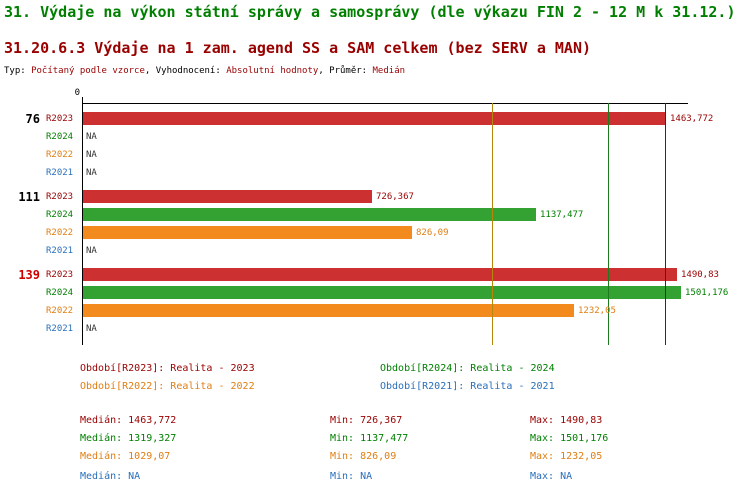 This screenshot has height=498, width=750. Describe the element at coordinates (351, 476) in the screenshot. I see `stat-min: Min: NA` at that location.